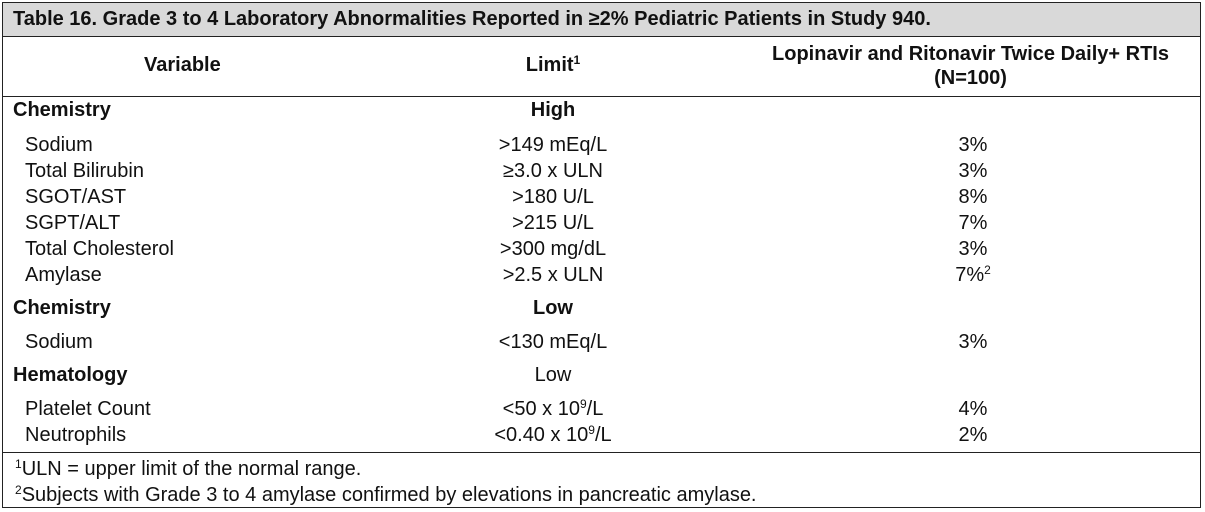 The height and width of the screenshot is (512, 1205). What do you see at coordinates (73, 223) in the screenshot?
I see `row-variable: SGPT/ALT` at bounding box center [73, 223].